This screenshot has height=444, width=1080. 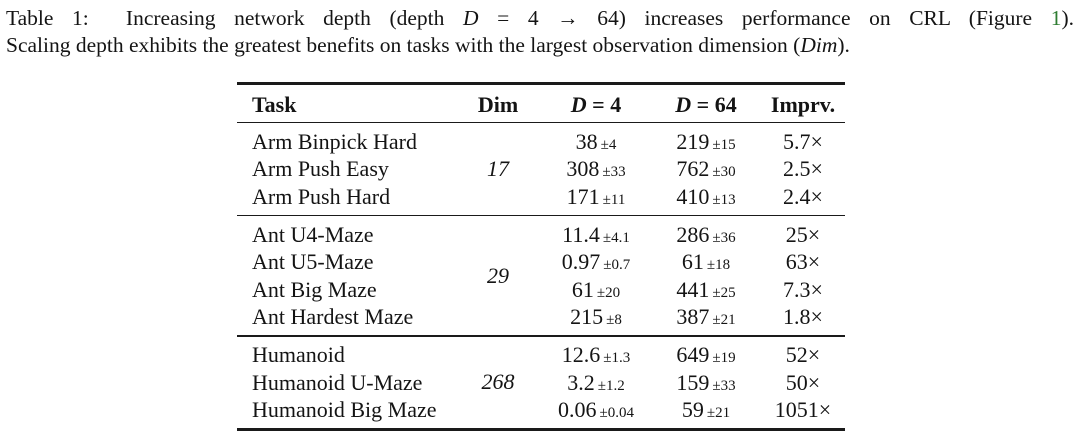 What do you see at coordinates (617, 265) in the screenshot?
I see `d4-stddev: ±0.7` at bounding box center [617, 265].